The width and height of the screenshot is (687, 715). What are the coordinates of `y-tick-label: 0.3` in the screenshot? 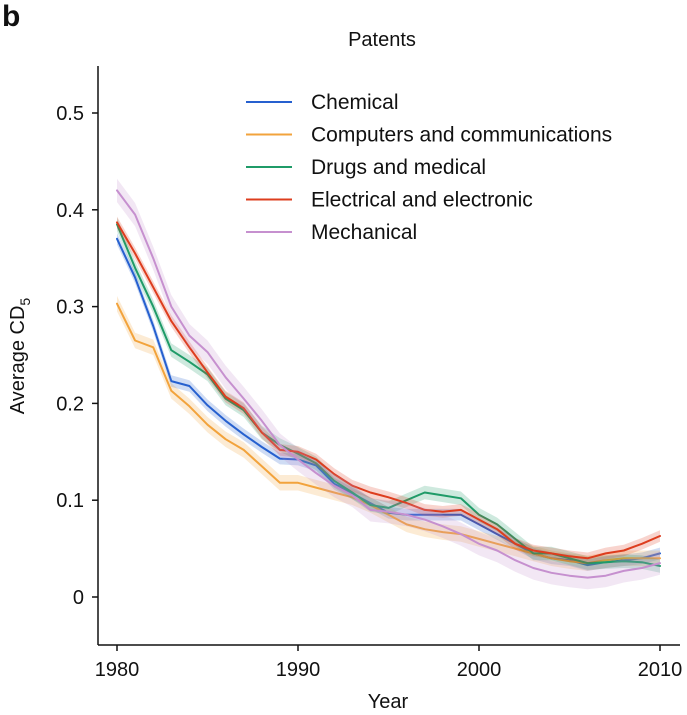 It's located at (70, 308).